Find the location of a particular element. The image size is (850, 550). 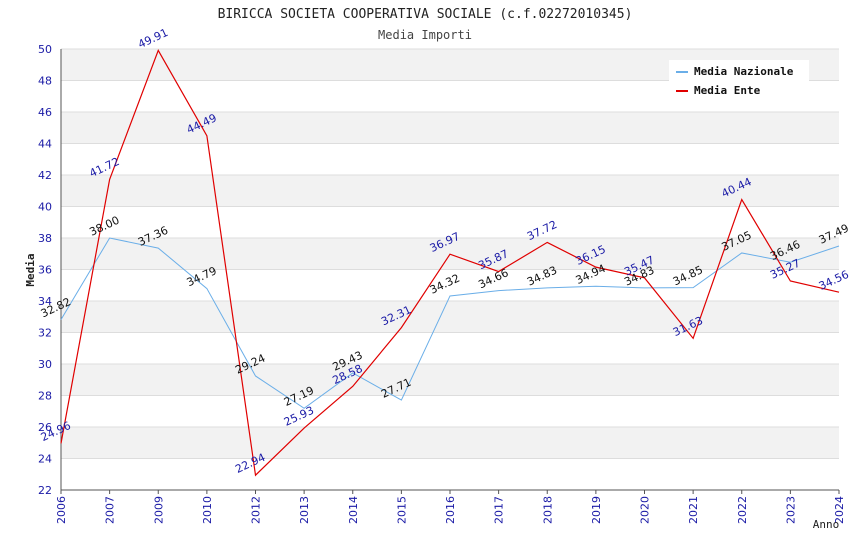

data-label-media-ente: 49.91 is located at coordinates (153, 38).